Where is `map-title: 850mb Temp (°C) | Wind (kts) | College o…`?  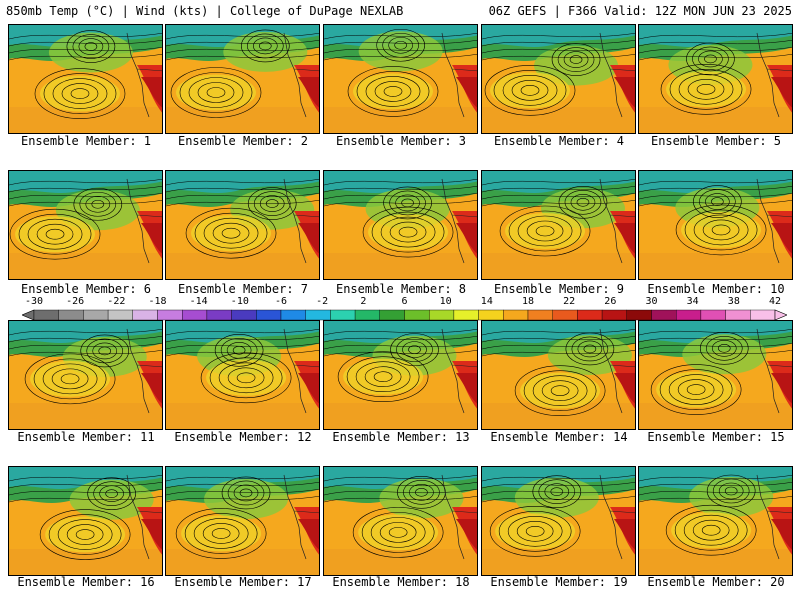 map-title: 850mb Temp (°C) | Wind (kts) | College o… is located at coordinates (205, 11).